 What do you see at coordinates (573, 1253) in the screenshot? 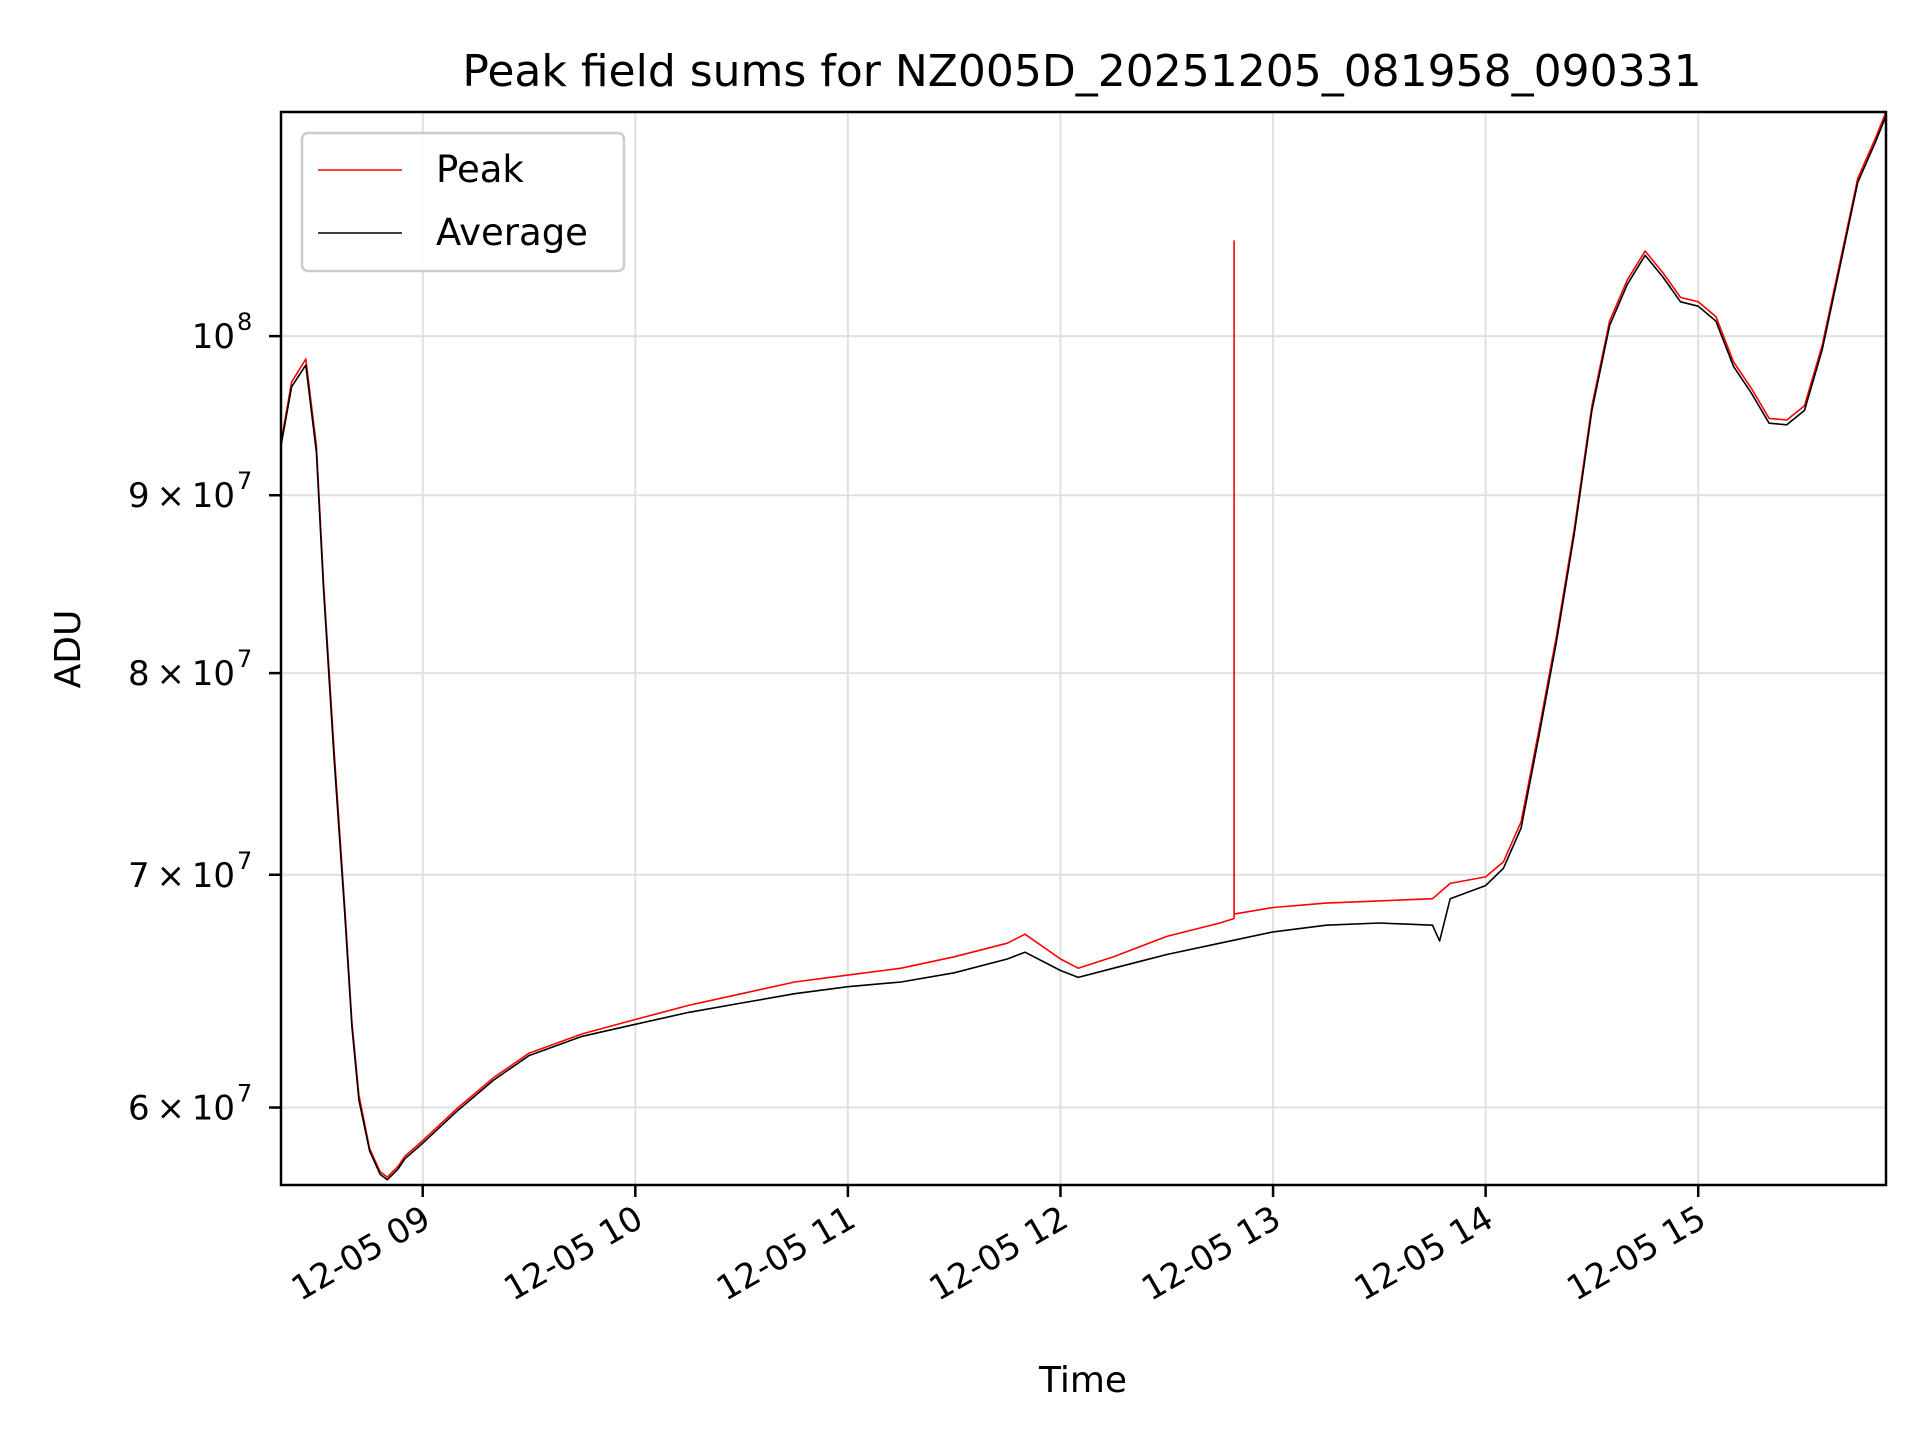
I see `x-tick-label: 12-05 10` at bounding box center [573, 1253].